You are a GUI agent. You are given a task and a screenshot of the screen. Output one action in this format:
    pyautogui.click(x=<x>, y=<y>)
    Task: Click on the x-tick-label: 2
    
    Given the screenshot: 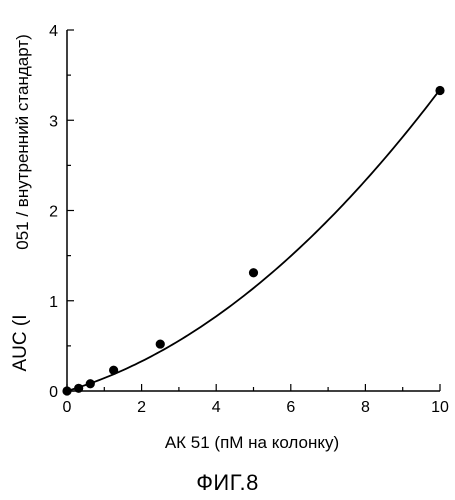 What is the action you would take?
    pyautogui.click(x=141, y=407)
    